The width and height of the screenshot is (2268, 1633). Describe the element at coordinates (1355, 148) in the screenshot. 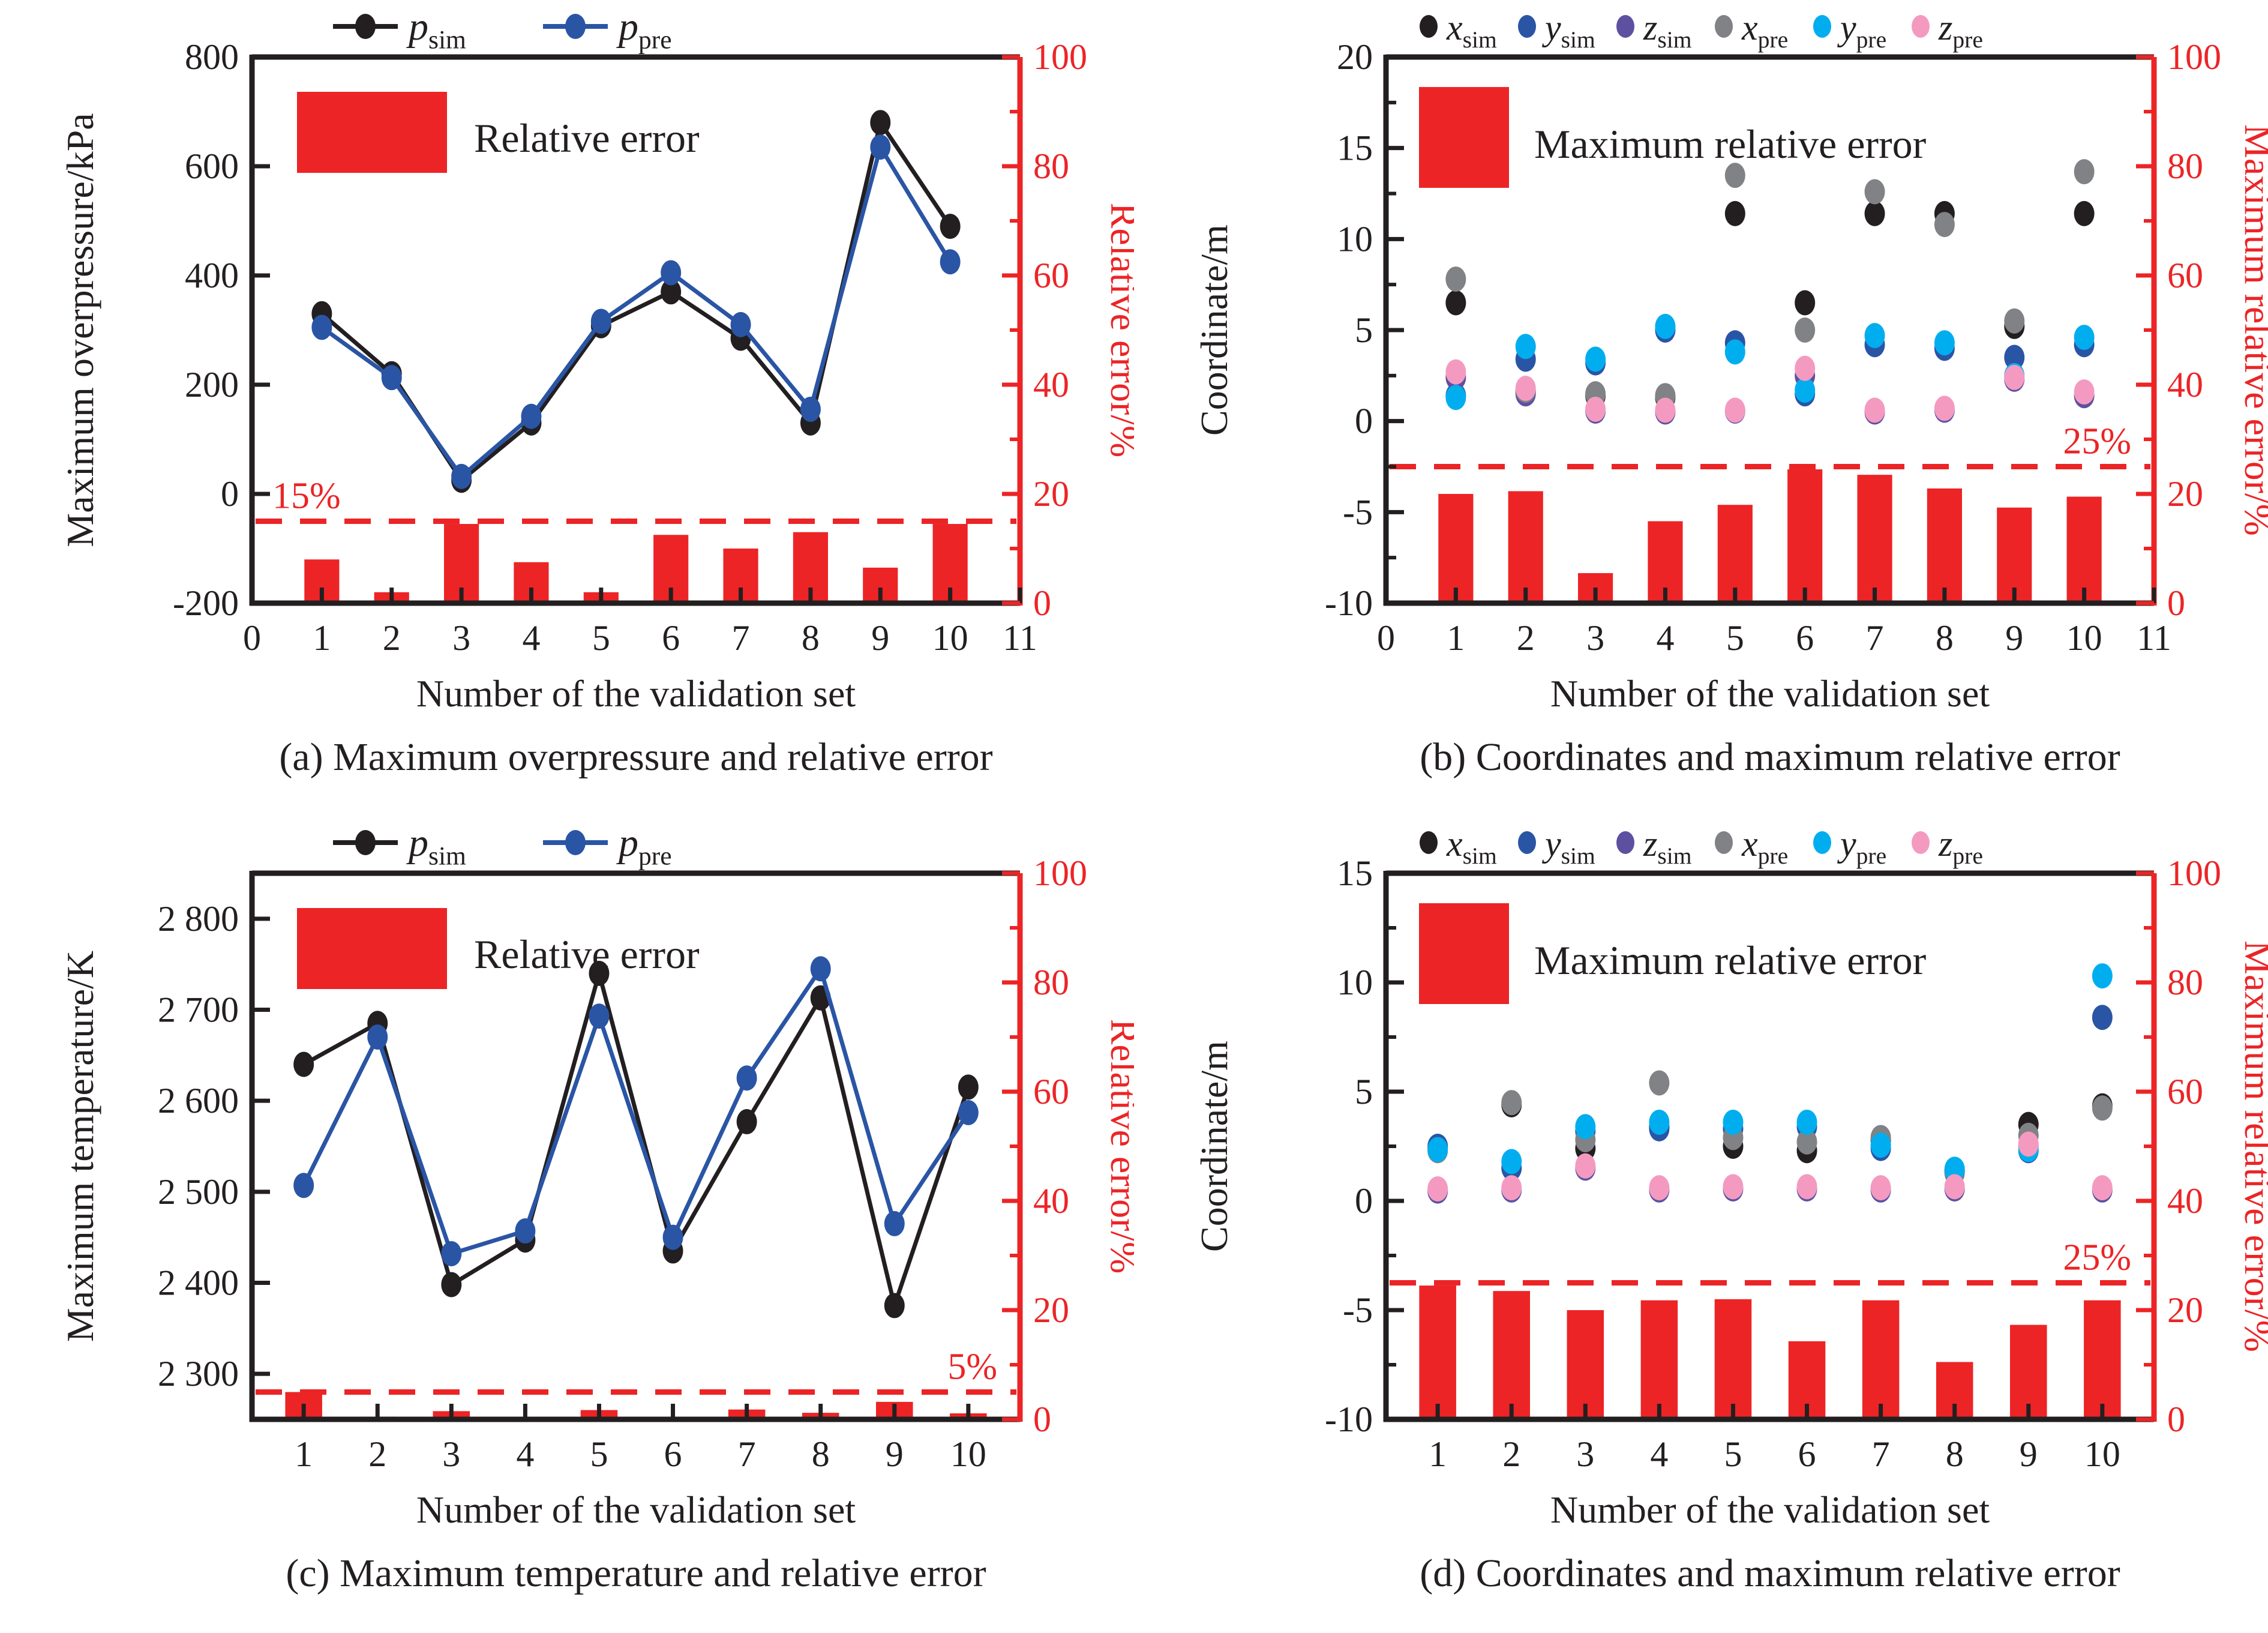

I see `svg-text: 15` at that location.